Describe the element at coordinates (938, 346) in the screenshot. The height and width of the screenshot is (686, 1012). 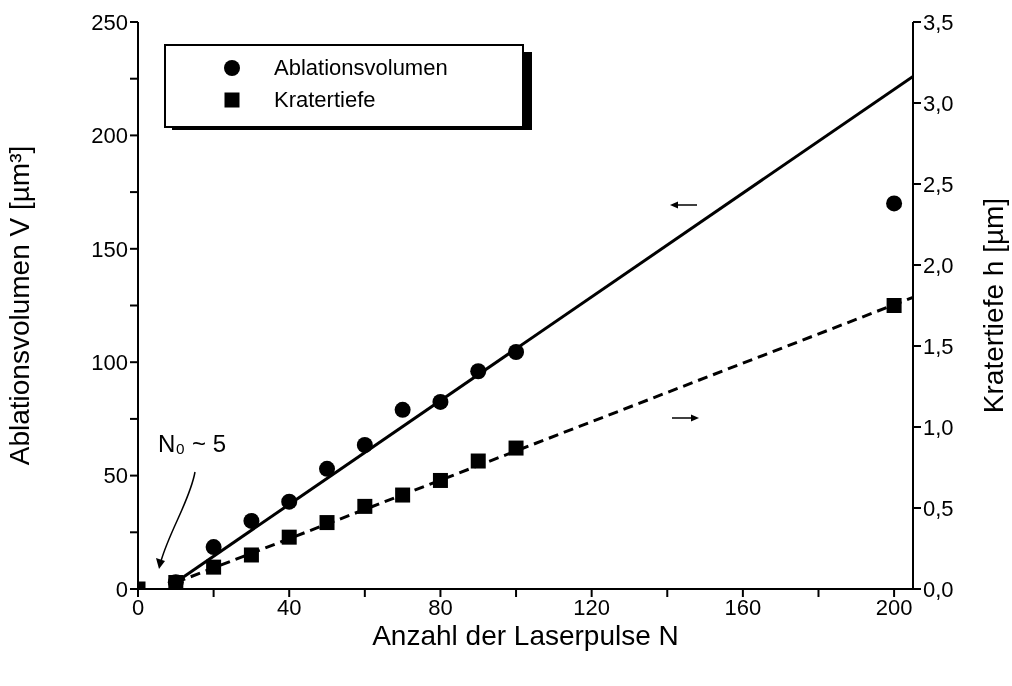
I see `y2-tick-label: 1,5` at that location.